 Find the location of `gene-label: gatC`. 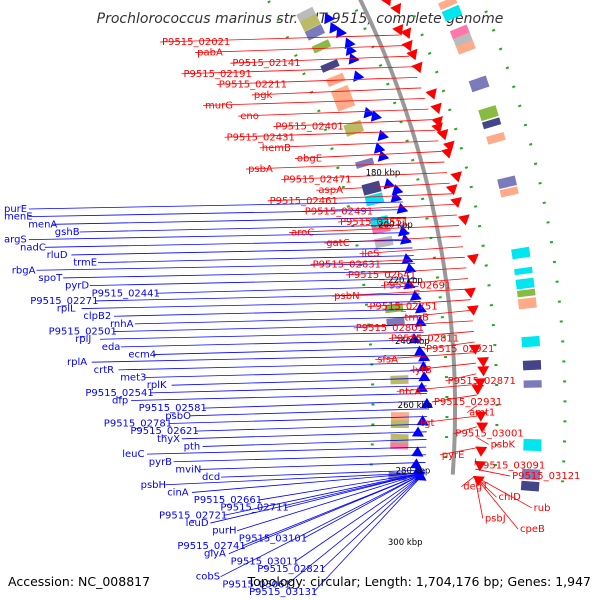

gene-label: gatC is located at coordinates (337, 243).